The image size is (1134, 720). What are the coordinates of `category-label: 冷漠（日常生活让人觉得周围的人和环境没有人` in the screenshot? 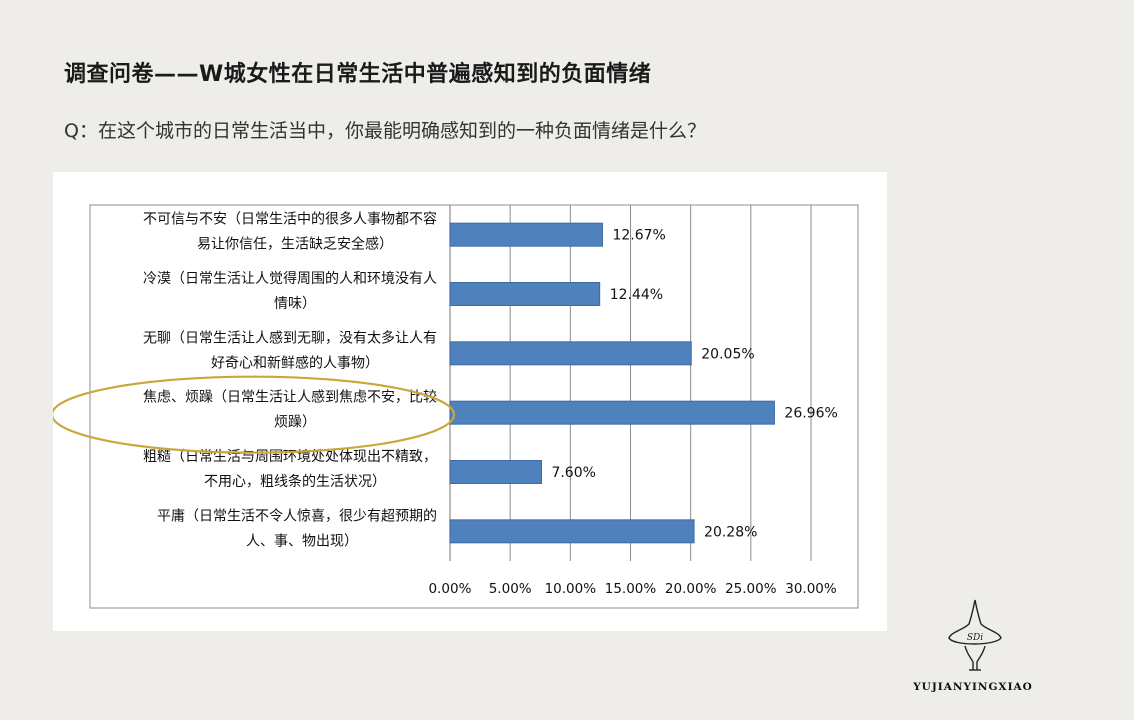 It's located at (290, 278).